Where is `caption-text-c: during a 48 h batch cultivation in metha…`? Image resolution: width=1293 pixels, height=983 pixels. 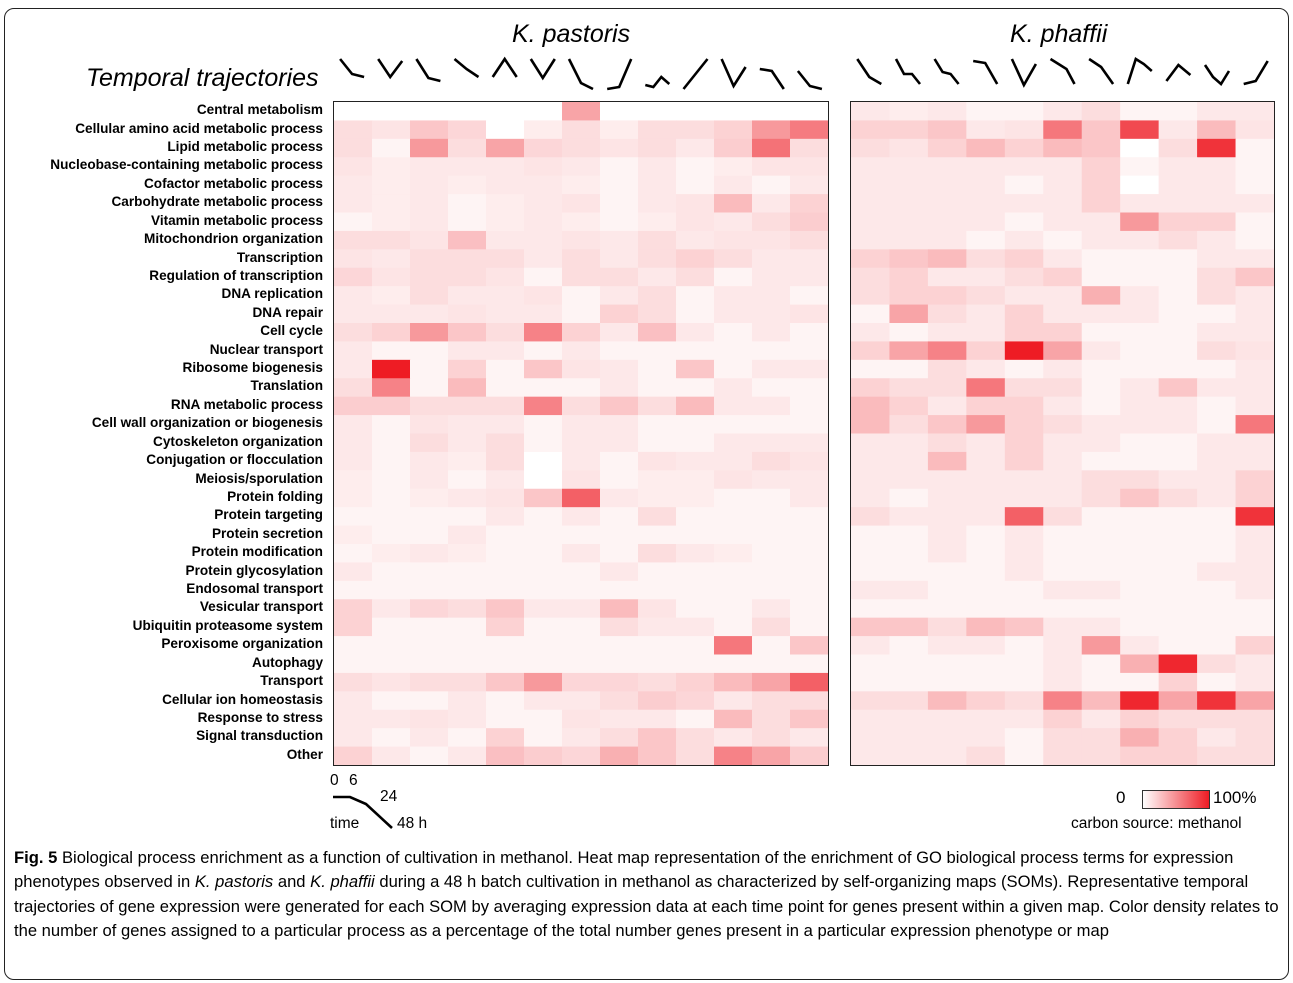 caption-text-c: during a 48 h batch cultivation in metha… is located at coordinates (646, 906).